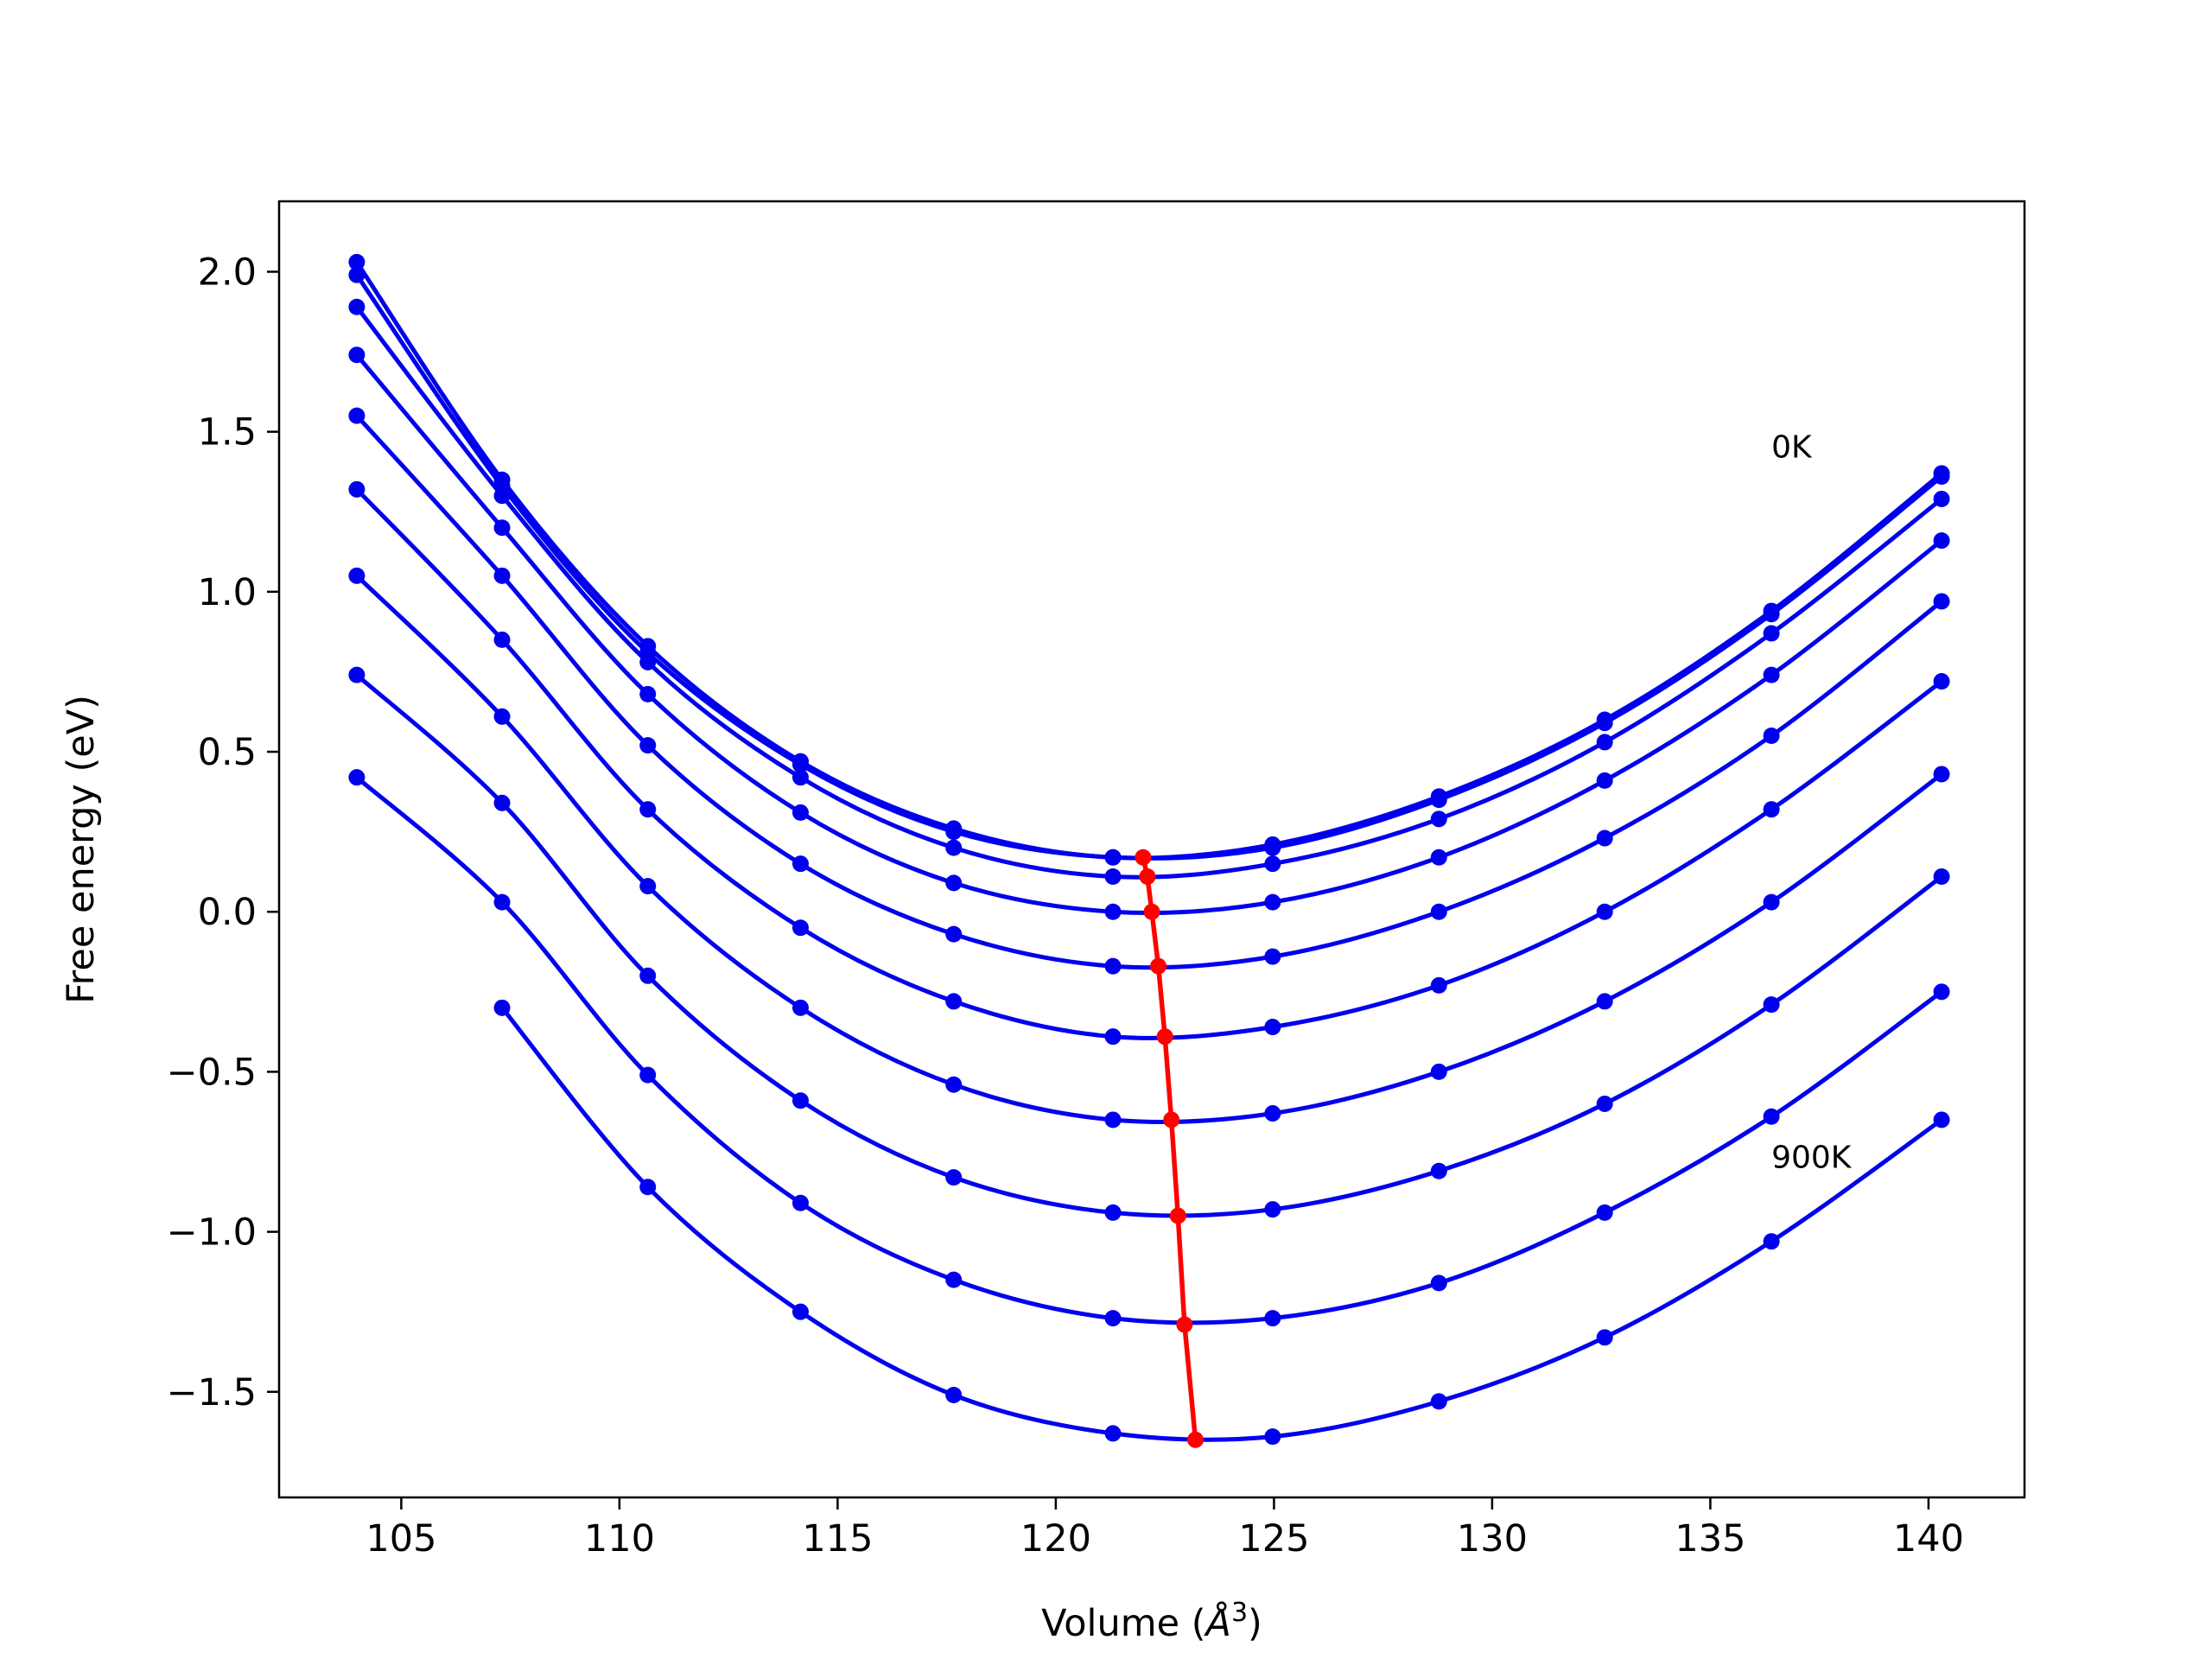 This screenshot has width=2212, height=1659. I want to click on y-tick-label: 0.5, so click(227, 752).